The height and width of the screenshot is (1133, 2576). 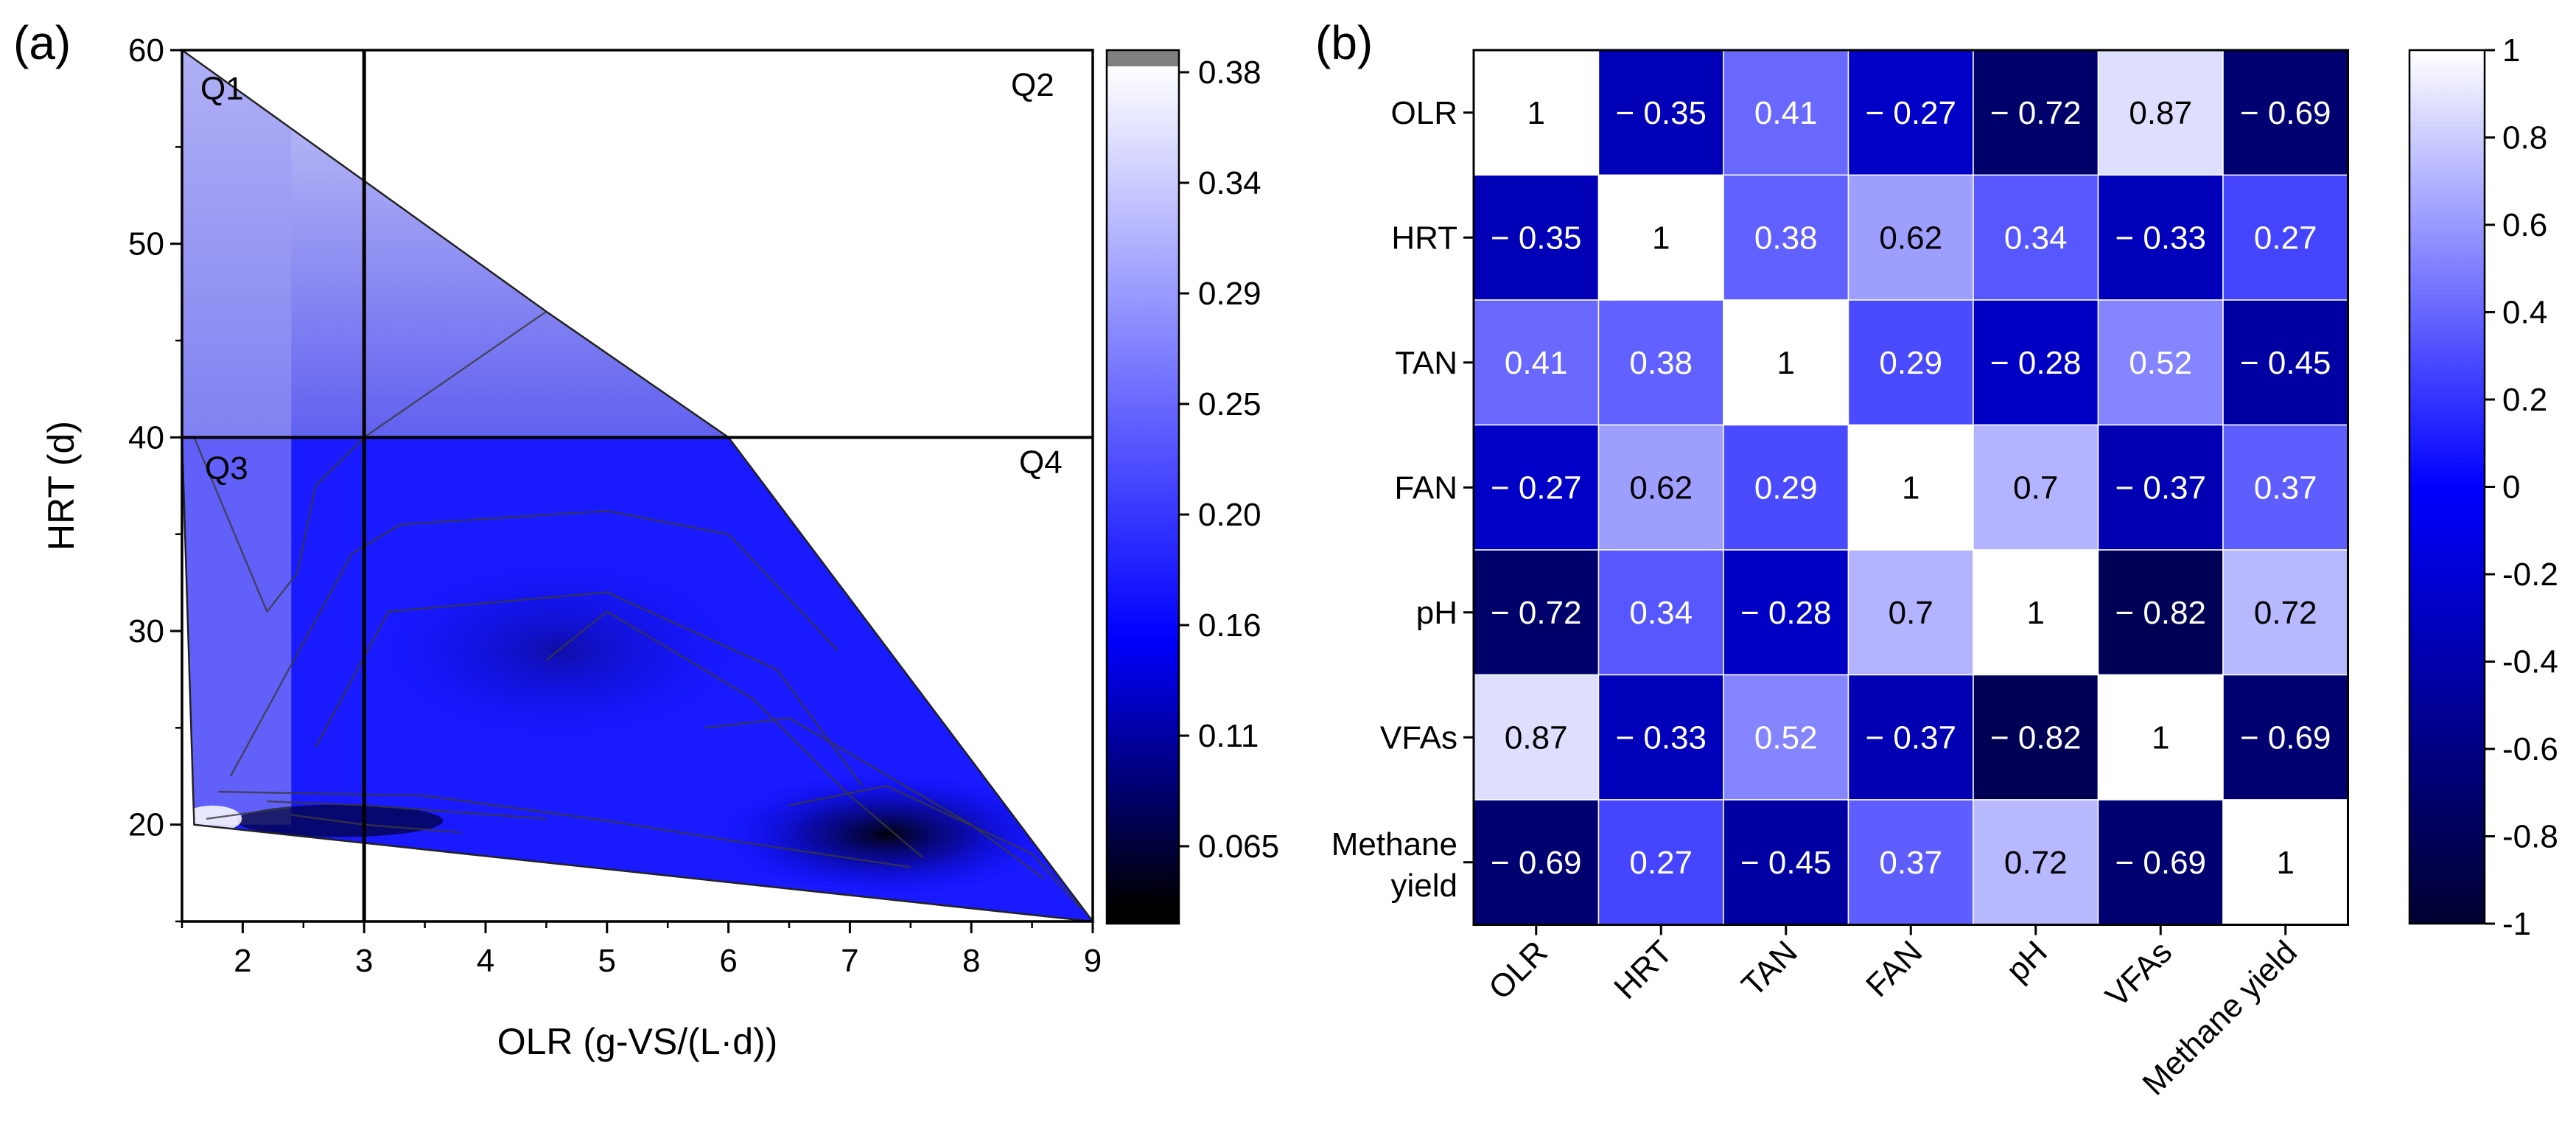 What do you see at coordinates (1093, 961) in the screenshot?
I see `x-tick-label: 9` at bounding box center [1093, 961].